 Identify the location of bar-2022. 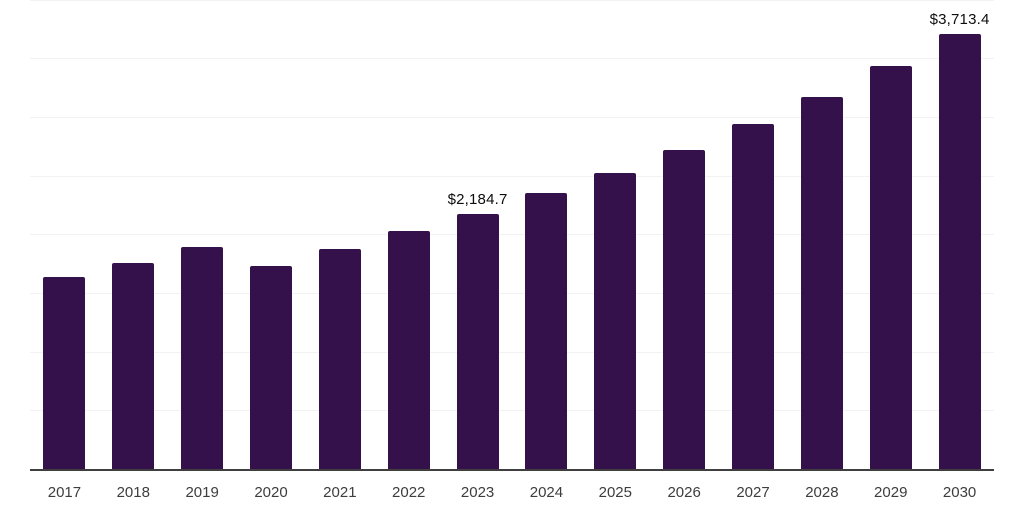
(408, 350).